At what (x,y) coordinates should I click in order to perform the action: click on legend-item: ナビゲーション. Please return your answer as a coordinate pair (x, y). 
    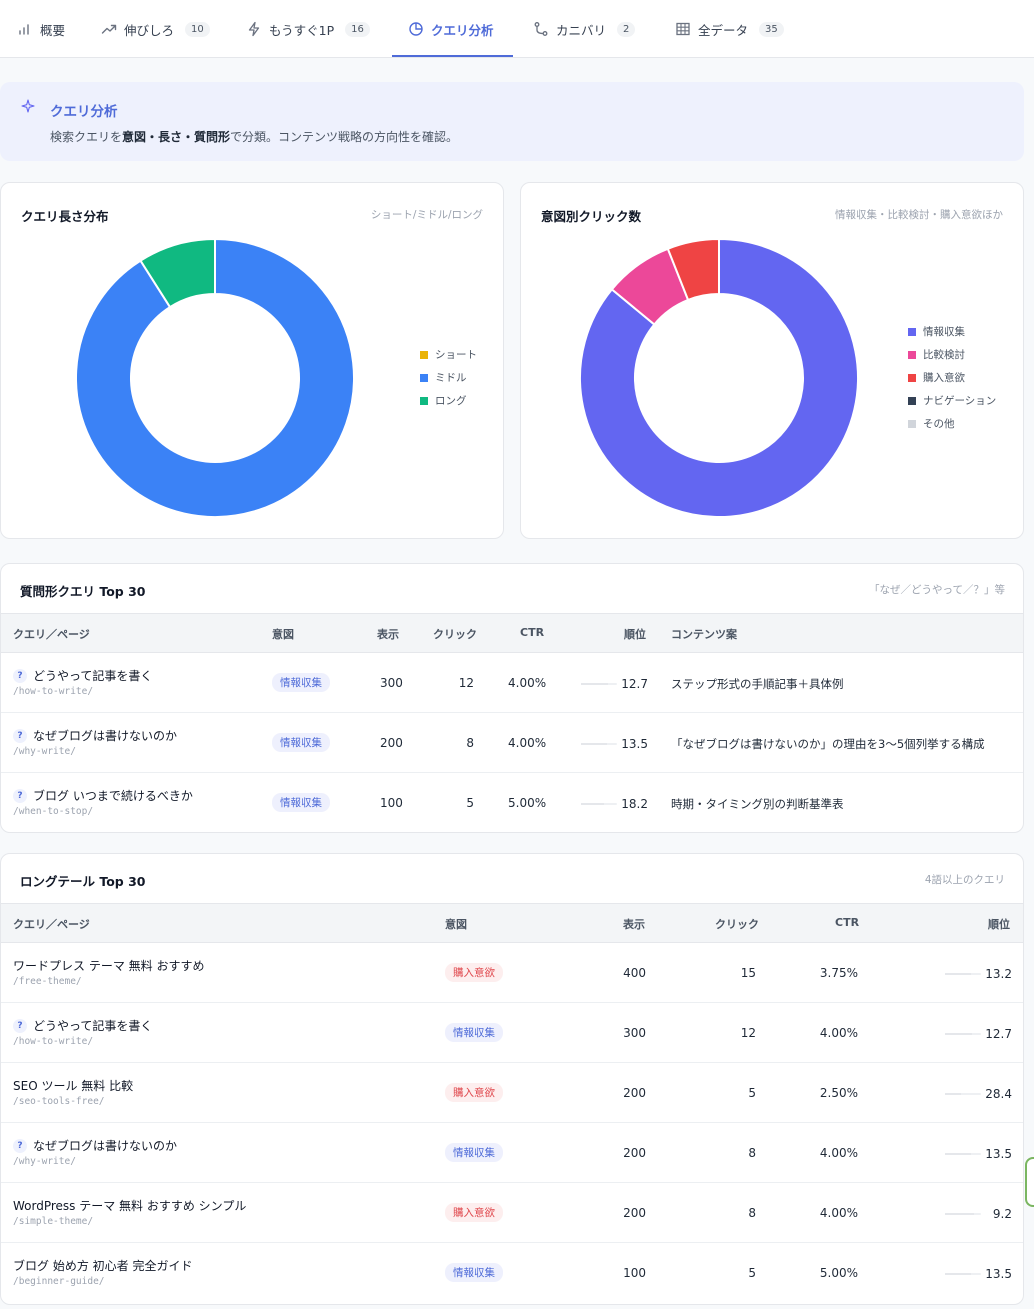
    Looking at the image, I should click on (952, 400).